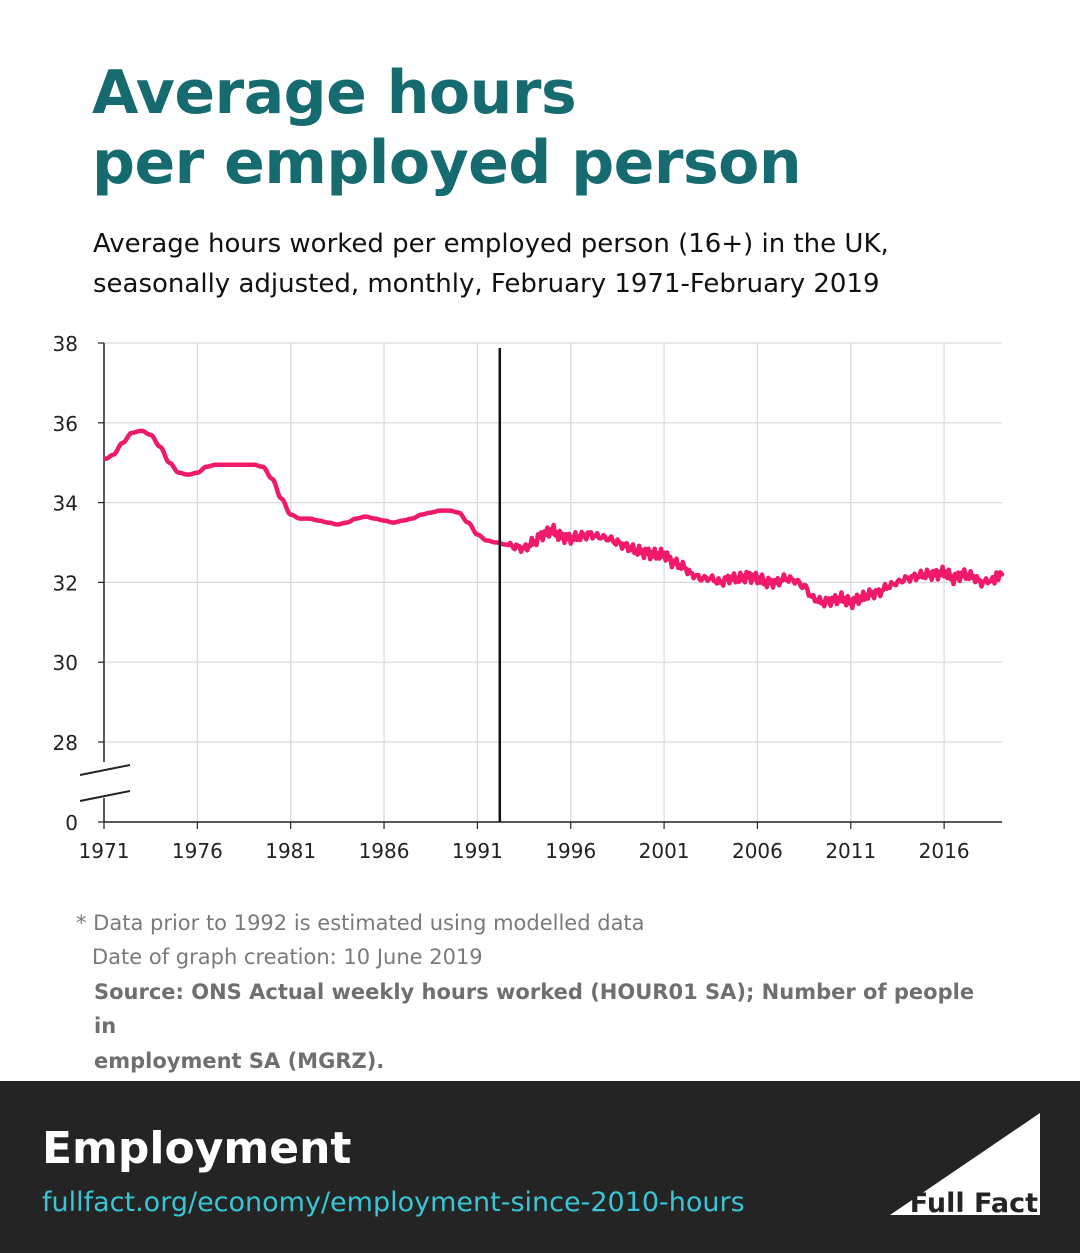 The image size is (1080, 1253). Describe the element at coordinates (334, 93) in the screenshot. I see `title-line-1: Average hours` at that location.